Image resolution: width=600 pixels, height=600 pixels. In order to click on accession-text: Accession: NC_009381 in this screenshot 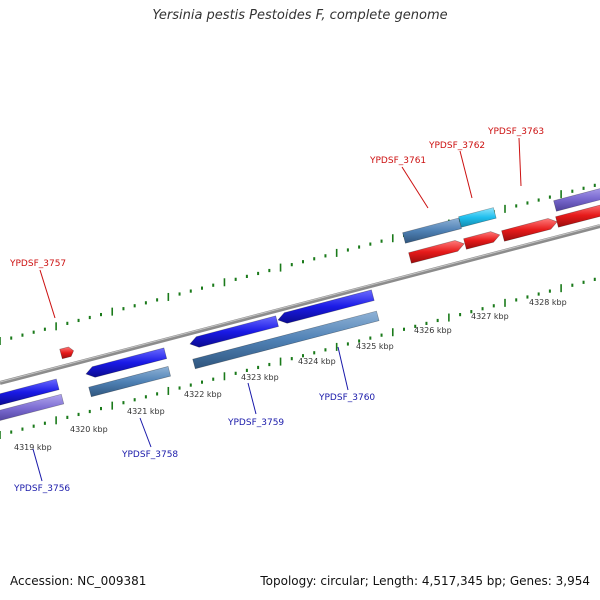, I will do `click(78, 581)`.